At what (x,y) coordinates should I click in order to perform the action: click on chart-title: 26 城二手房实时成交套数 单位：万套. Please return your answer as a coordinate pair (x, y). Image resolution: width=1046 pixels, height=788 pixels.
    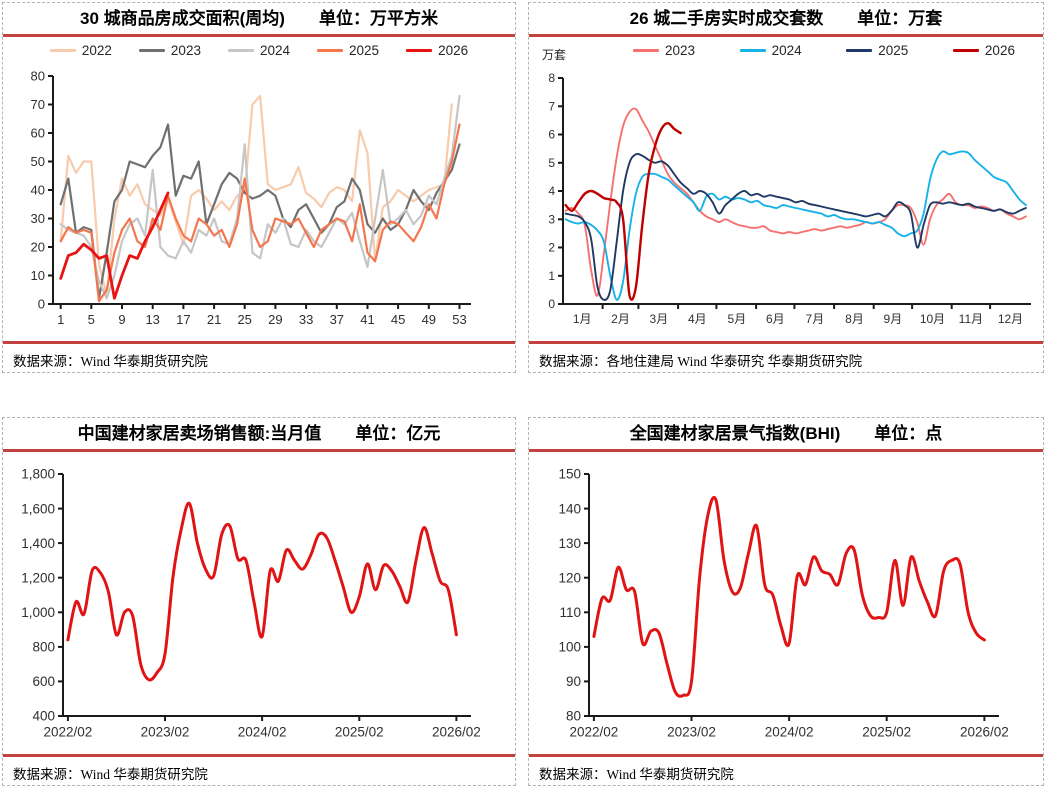
    Looking at the image, I should click on (786, 20).